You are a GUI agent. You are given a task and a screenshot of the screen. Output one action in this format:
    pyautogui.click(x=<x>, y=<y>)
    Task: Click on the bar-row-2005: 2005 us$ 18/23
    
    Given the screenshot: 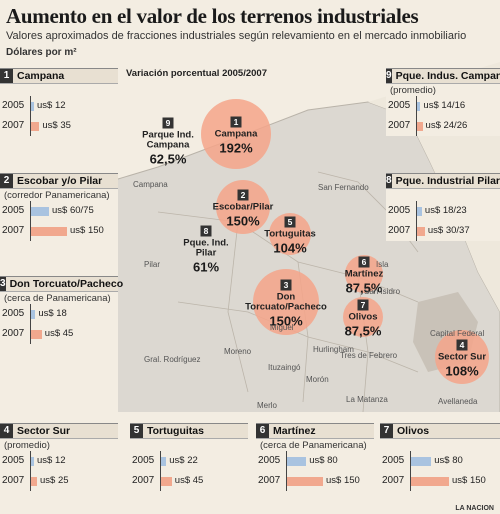 What is the action you would take?
    pyautogui.click(x=443, y=211)
    